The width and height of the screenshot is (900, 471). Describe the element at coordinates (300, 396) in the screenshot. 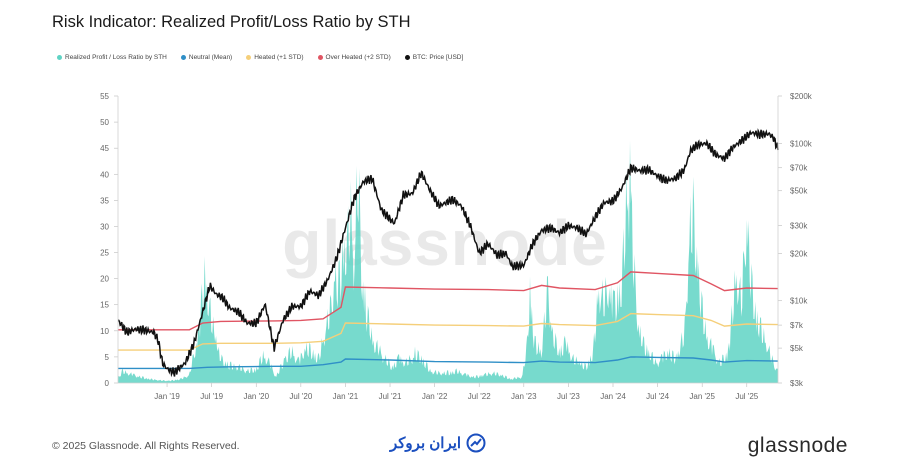

I see `x-tick-label: Jul '20` at that location.